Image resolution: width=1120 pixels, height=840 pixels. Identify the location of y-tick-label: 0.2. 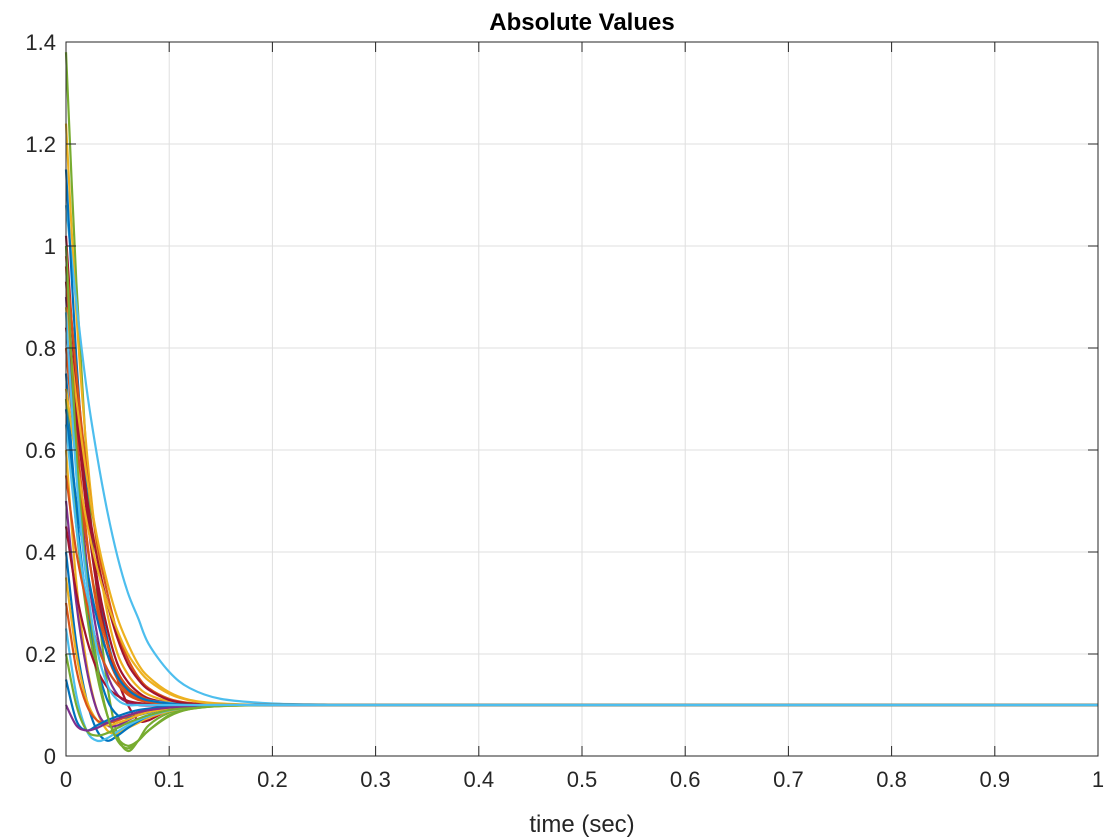
(40, 654).